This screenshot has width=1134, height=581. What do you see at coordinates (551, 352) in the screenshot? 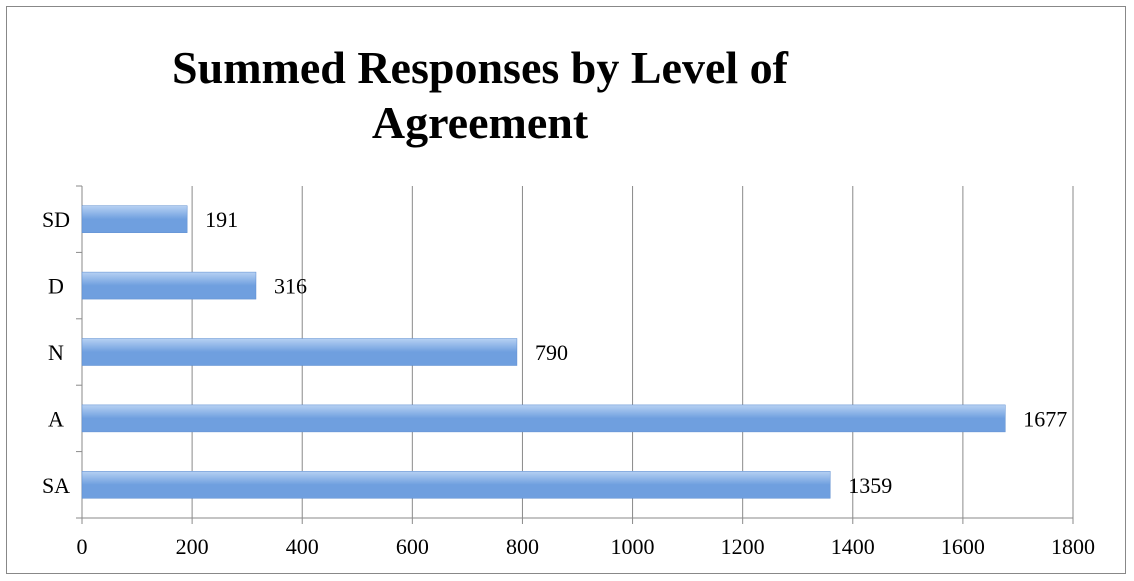
I see `data-label-n: 790` at bounding box center [551, 352].